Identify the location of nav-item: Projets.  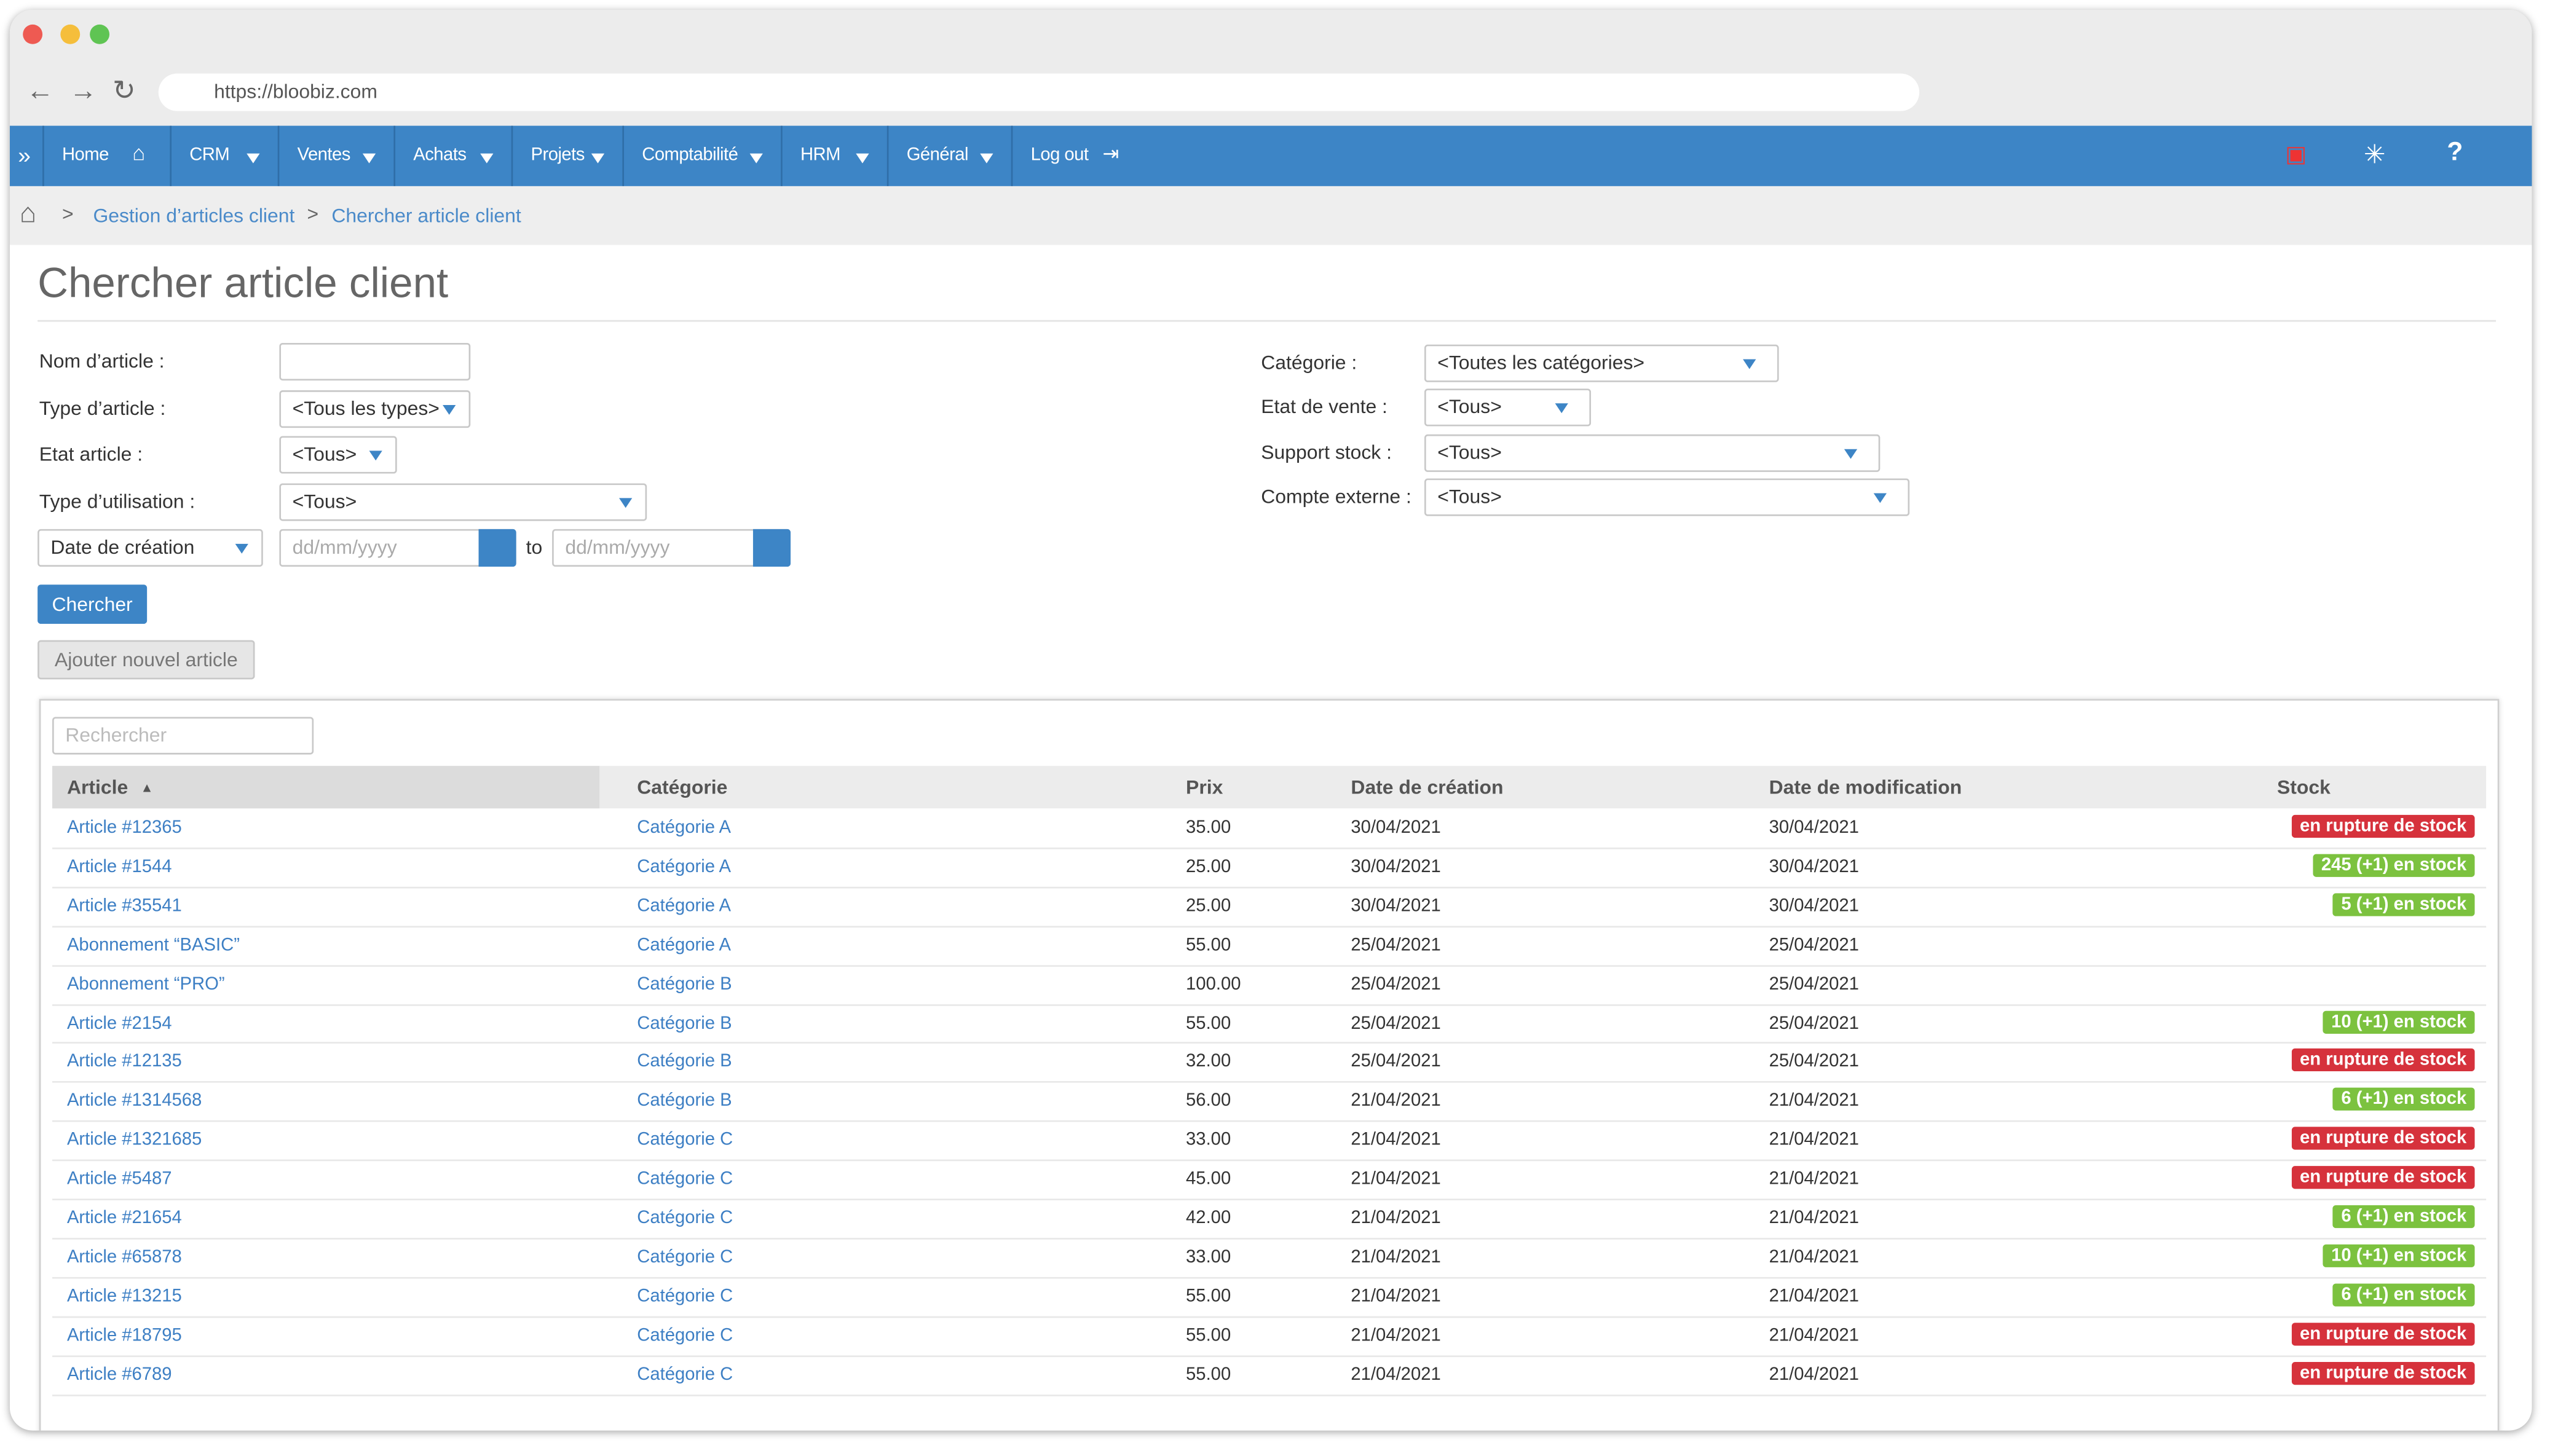
(558, 155).